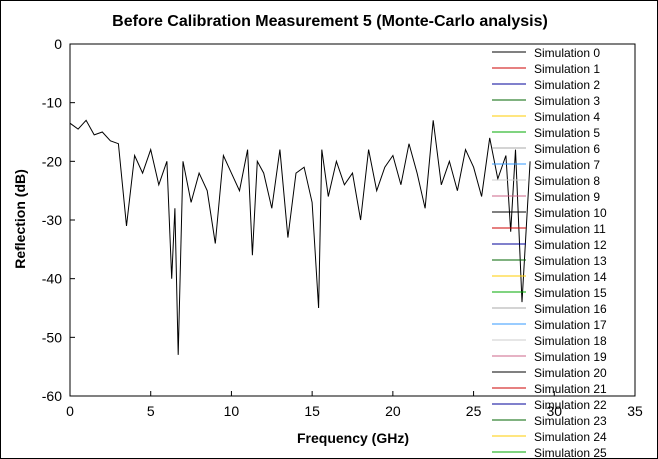 The width and height of the screenshot is (658, 459). I want to click on legend-label: Simulation 25, so click(570, 452).